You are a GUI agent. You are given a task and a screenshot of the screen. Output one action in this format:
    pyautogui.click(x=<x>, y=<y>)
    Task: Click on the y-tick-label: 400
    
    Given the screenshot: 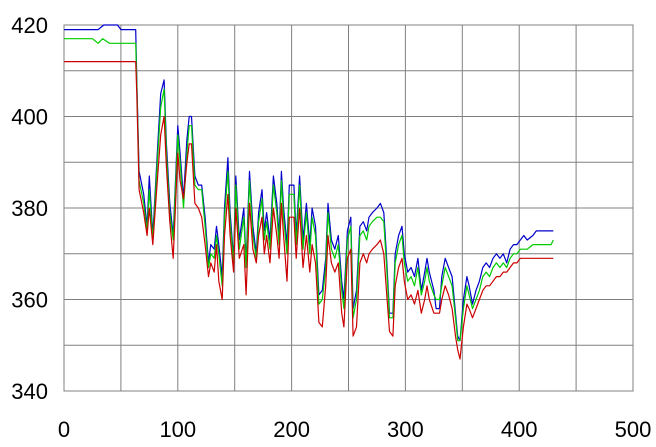 What is the action you would take?
    pyautogui.click(x=29, y=117)
    